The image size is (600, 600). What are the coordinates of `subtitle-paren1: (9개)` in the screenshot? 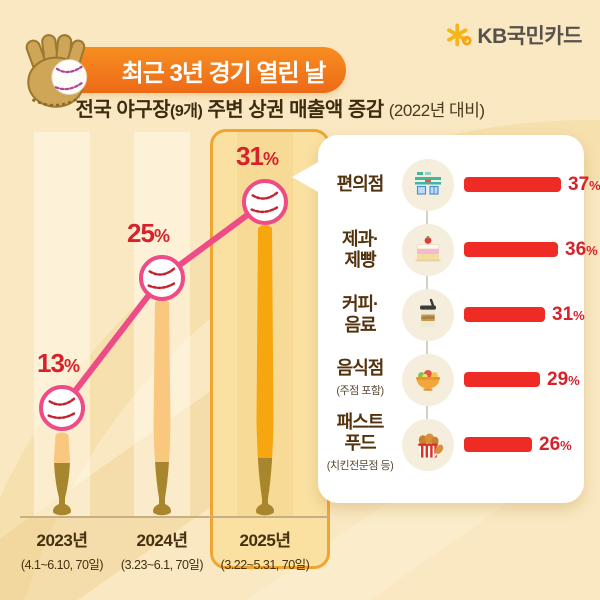 It's located at (186, 111).